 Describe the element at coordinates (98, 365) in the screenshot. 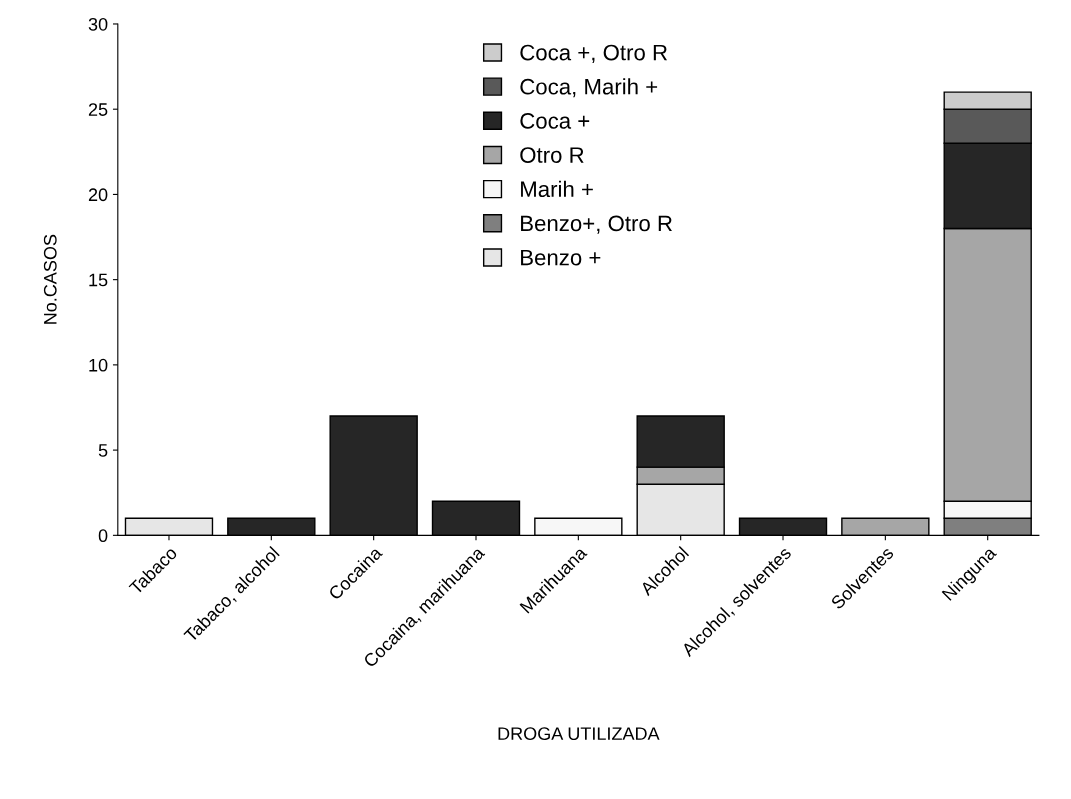

I see `y-tick-label: 10` at that location.